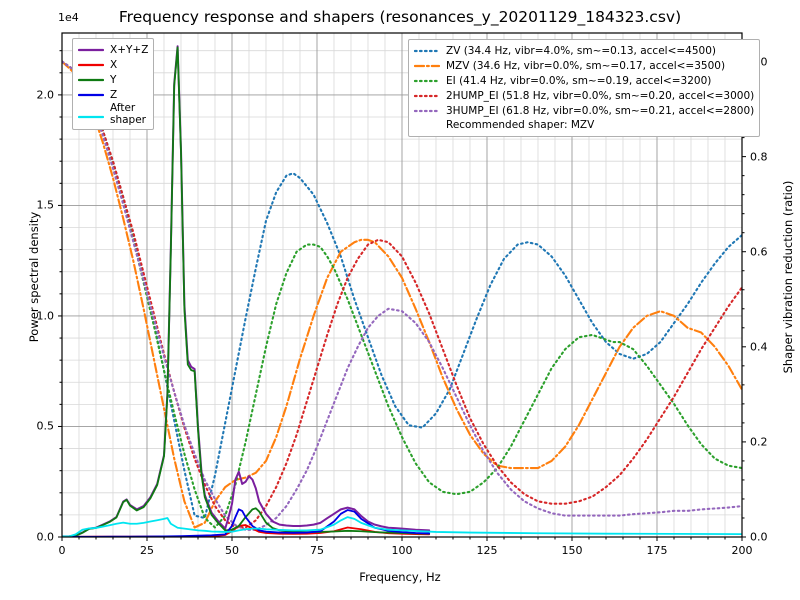  What do you see at coordinates (317, 550) in the screenshot?
I see `x-tick-label: 75` at bounding box center [317, 550].